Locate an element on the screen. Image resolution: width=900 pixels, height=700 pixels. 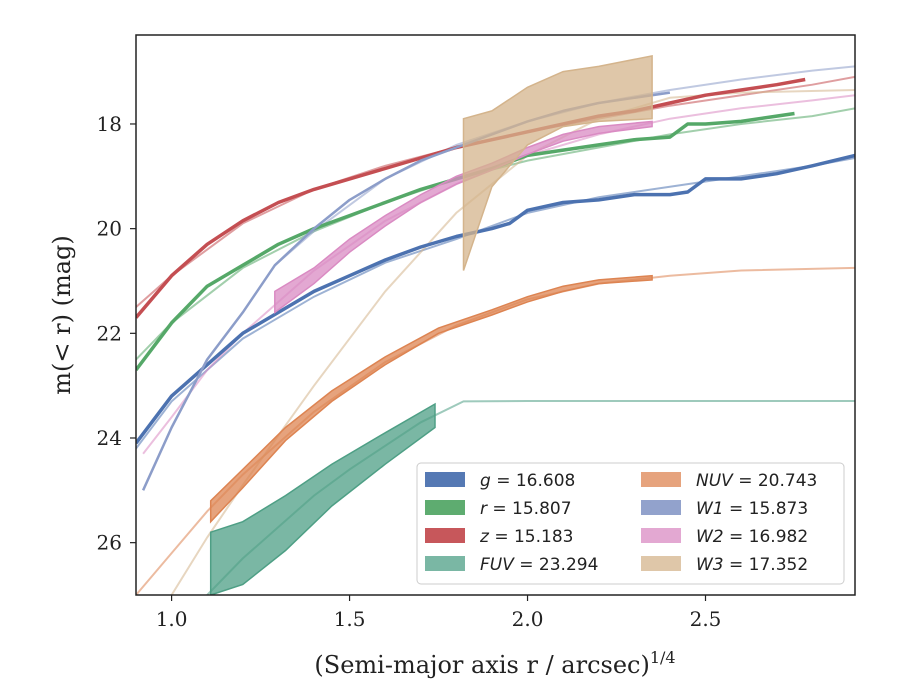
data-band-fuv is located at coordinates (322, 498).